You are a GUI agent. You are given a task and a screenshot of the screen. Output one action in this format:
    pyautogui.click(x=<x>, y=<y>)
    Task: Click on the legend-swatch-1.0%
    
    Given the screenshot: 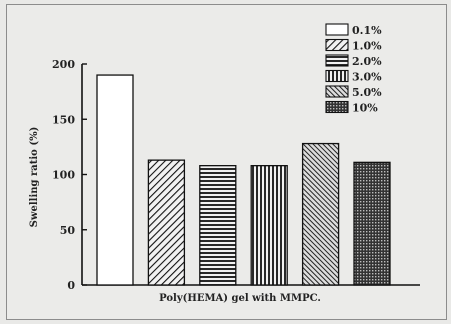 What is the action you would take?
    pyautogui.click(x=337, y=45)
    